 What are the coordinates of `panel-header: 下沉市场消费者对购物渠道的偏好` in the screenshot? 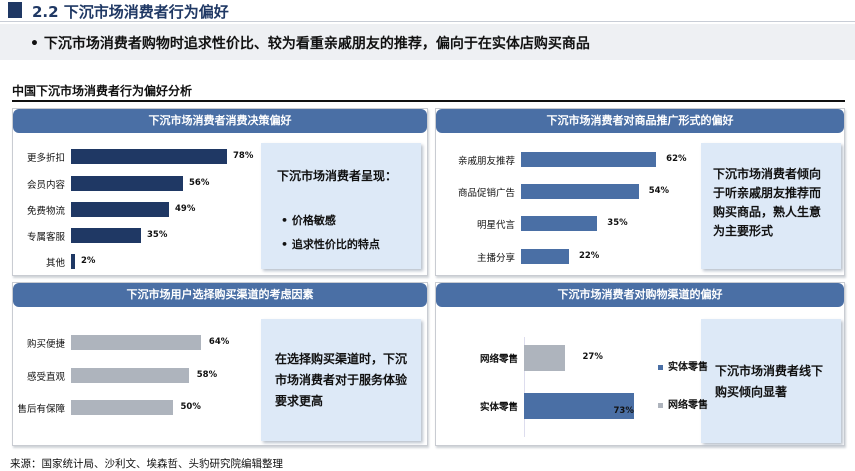 It's located at (640, 295).